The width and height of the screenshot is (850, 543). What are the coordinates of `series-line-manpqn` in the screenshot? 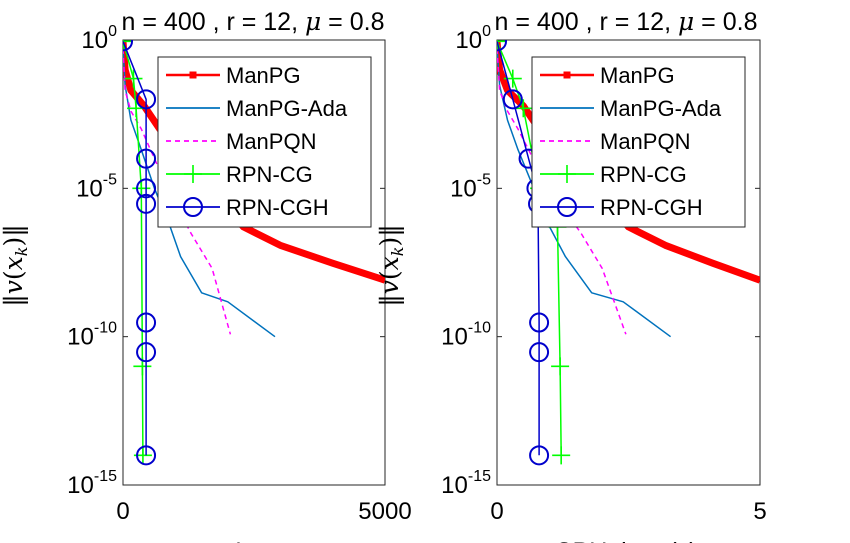 It's located at (562, 191).